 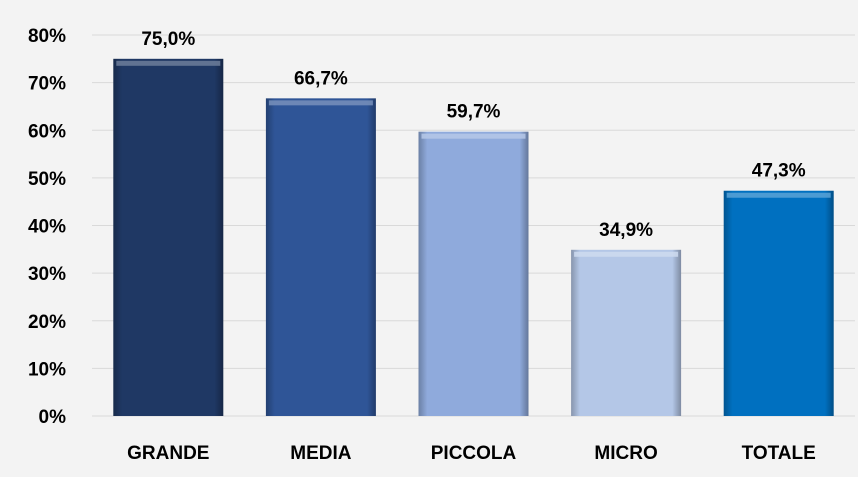 I want to click on bar-totale, so click(x=778, y=303).